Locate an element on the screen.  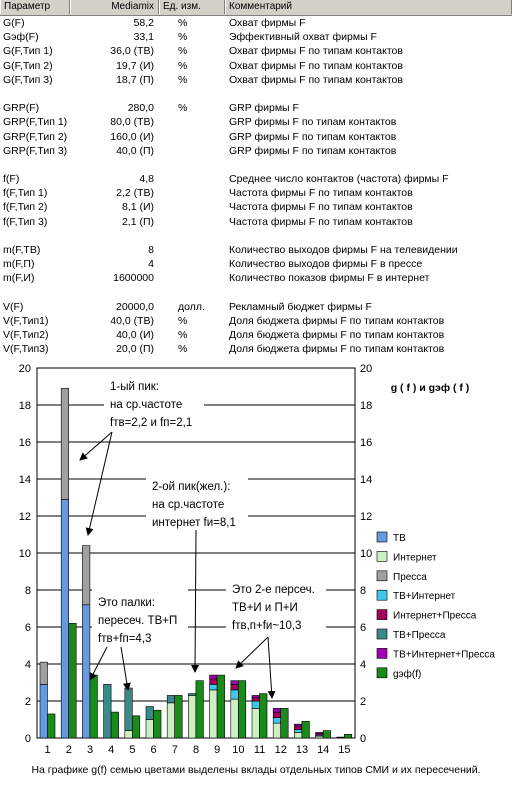
cell-comment: Эффективный охват фирмы F is located at coordinates (303, 37).